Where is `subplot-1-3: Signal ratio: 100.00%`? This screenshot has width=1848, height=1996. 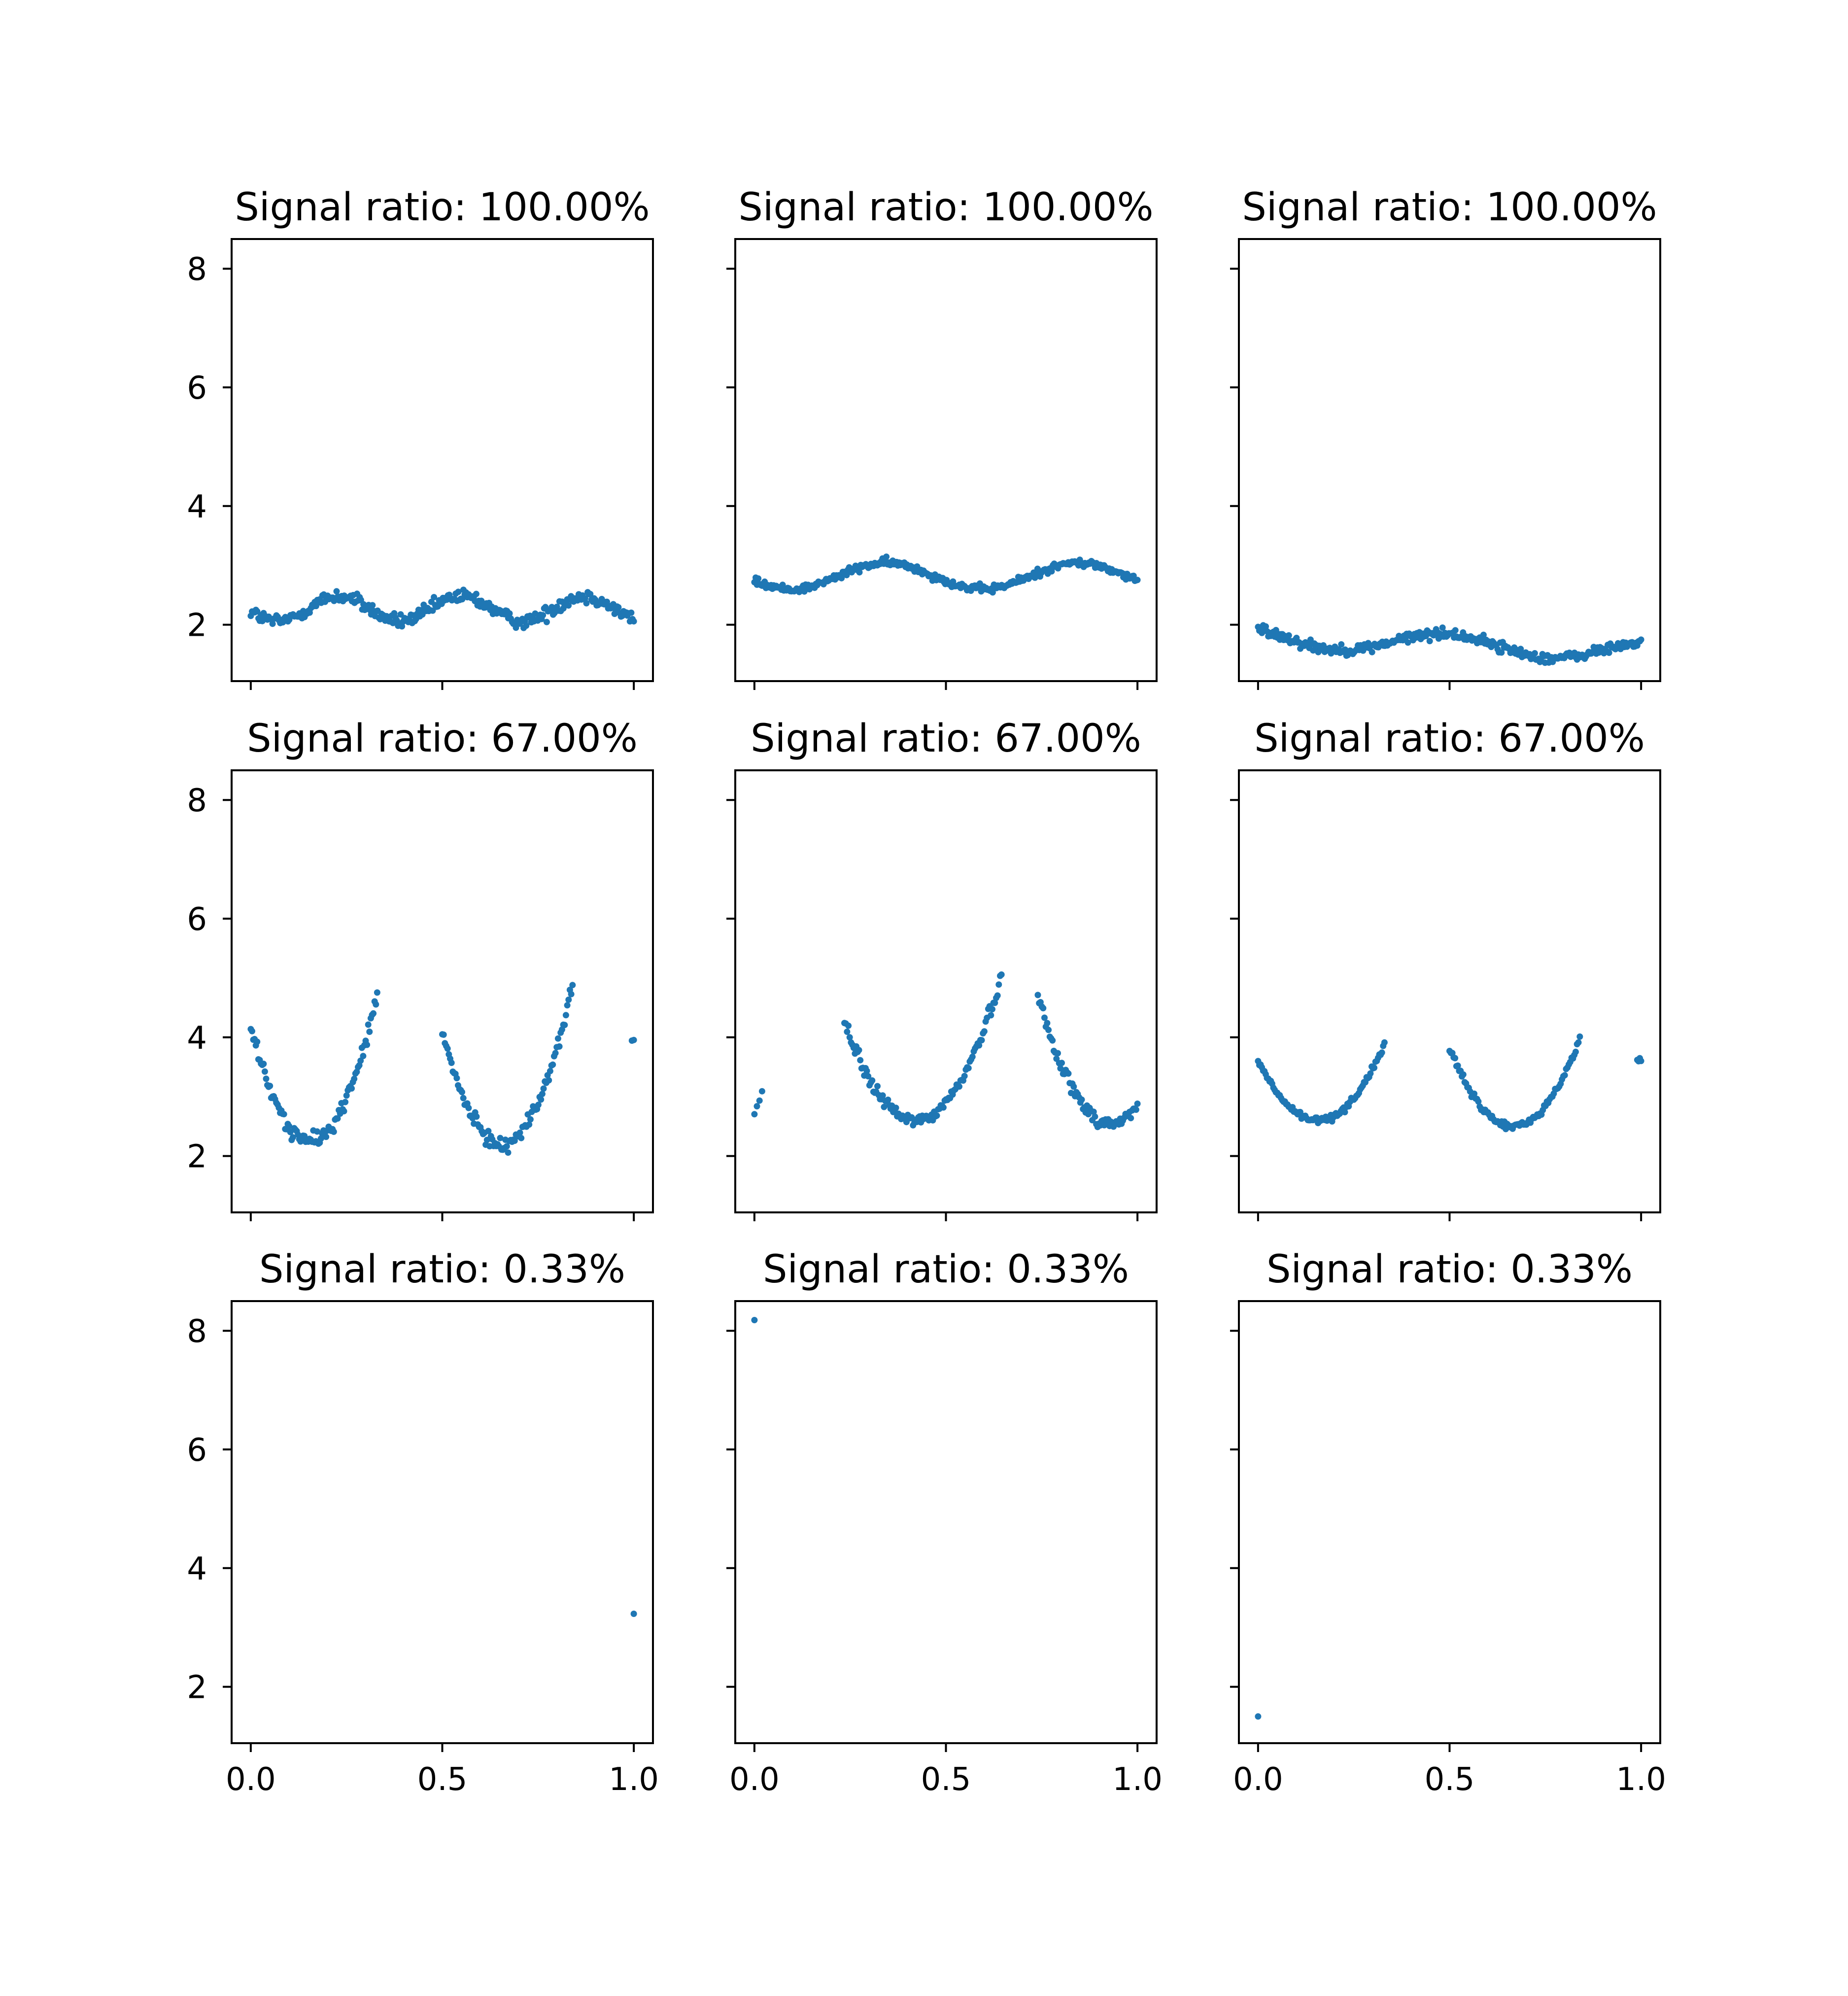 subplot-1-3: Signal ratio: 100.00% is located at coordinates (1445, 437).